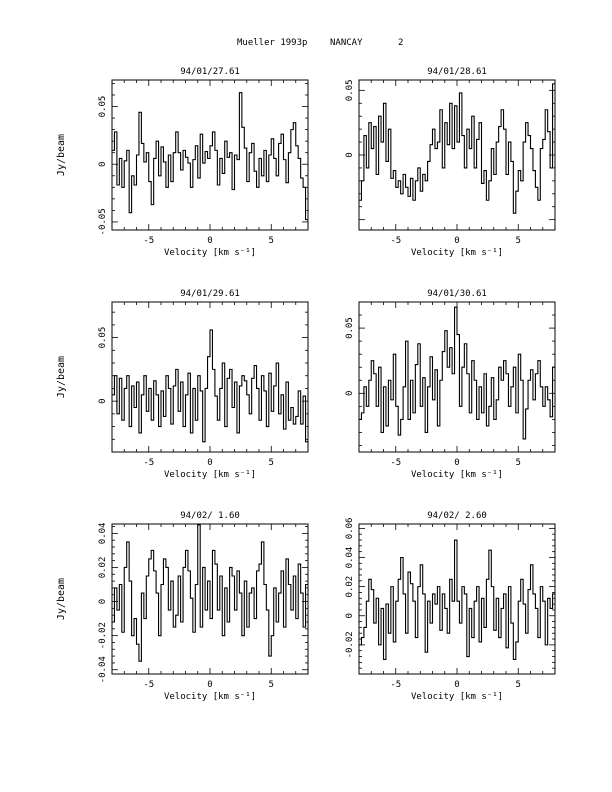 Image resolution: width=612 pixels, height=792 pixels. I want to click on spectrum-panel: 94/01/30.61 -5 0 5 0 0.05 Velocity [km s⁻¹], so click(450, 384).